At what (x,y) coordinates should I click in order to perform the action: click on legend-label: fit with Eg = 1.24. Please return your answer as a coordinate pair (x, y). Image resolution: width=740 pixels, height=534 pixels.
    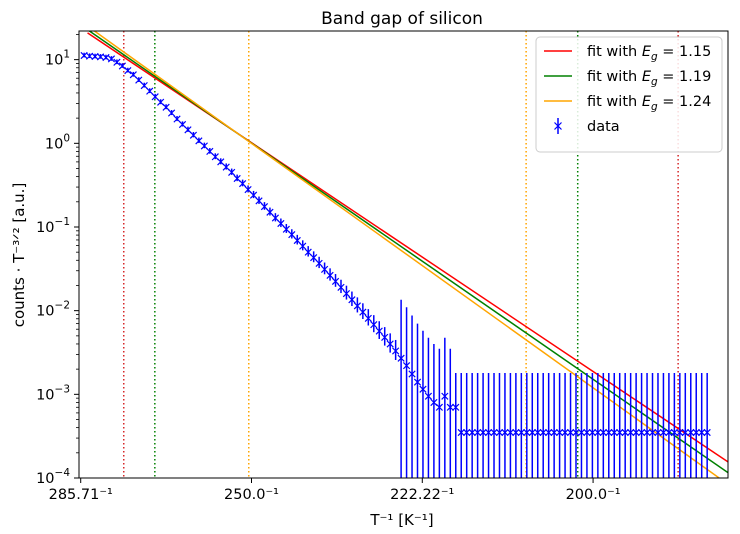
    Looking at the image, I should click on (649, 103).